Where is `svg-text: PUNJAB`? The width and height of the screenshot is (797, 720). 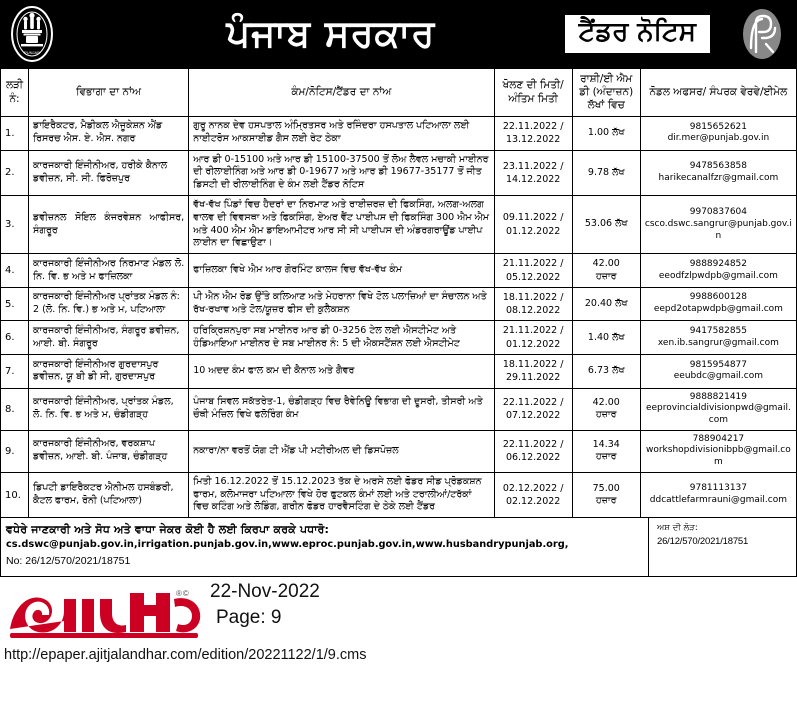 svg-text: PUNJAB is located at coordinates (32, 52).